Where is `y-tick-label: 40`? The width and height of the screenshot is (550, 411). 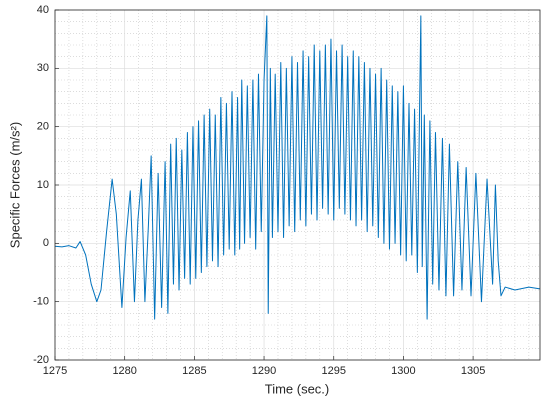 y-tick-label: 40 is located at coordinates (43, 10).